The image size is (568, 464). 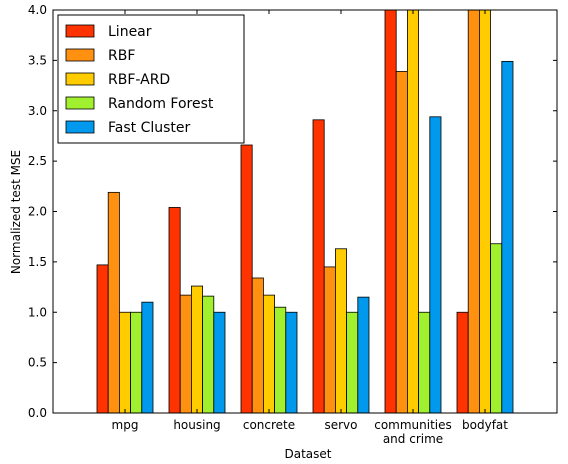 I want to click on y-tick-label: 1.5, so click(x=37, y=262).